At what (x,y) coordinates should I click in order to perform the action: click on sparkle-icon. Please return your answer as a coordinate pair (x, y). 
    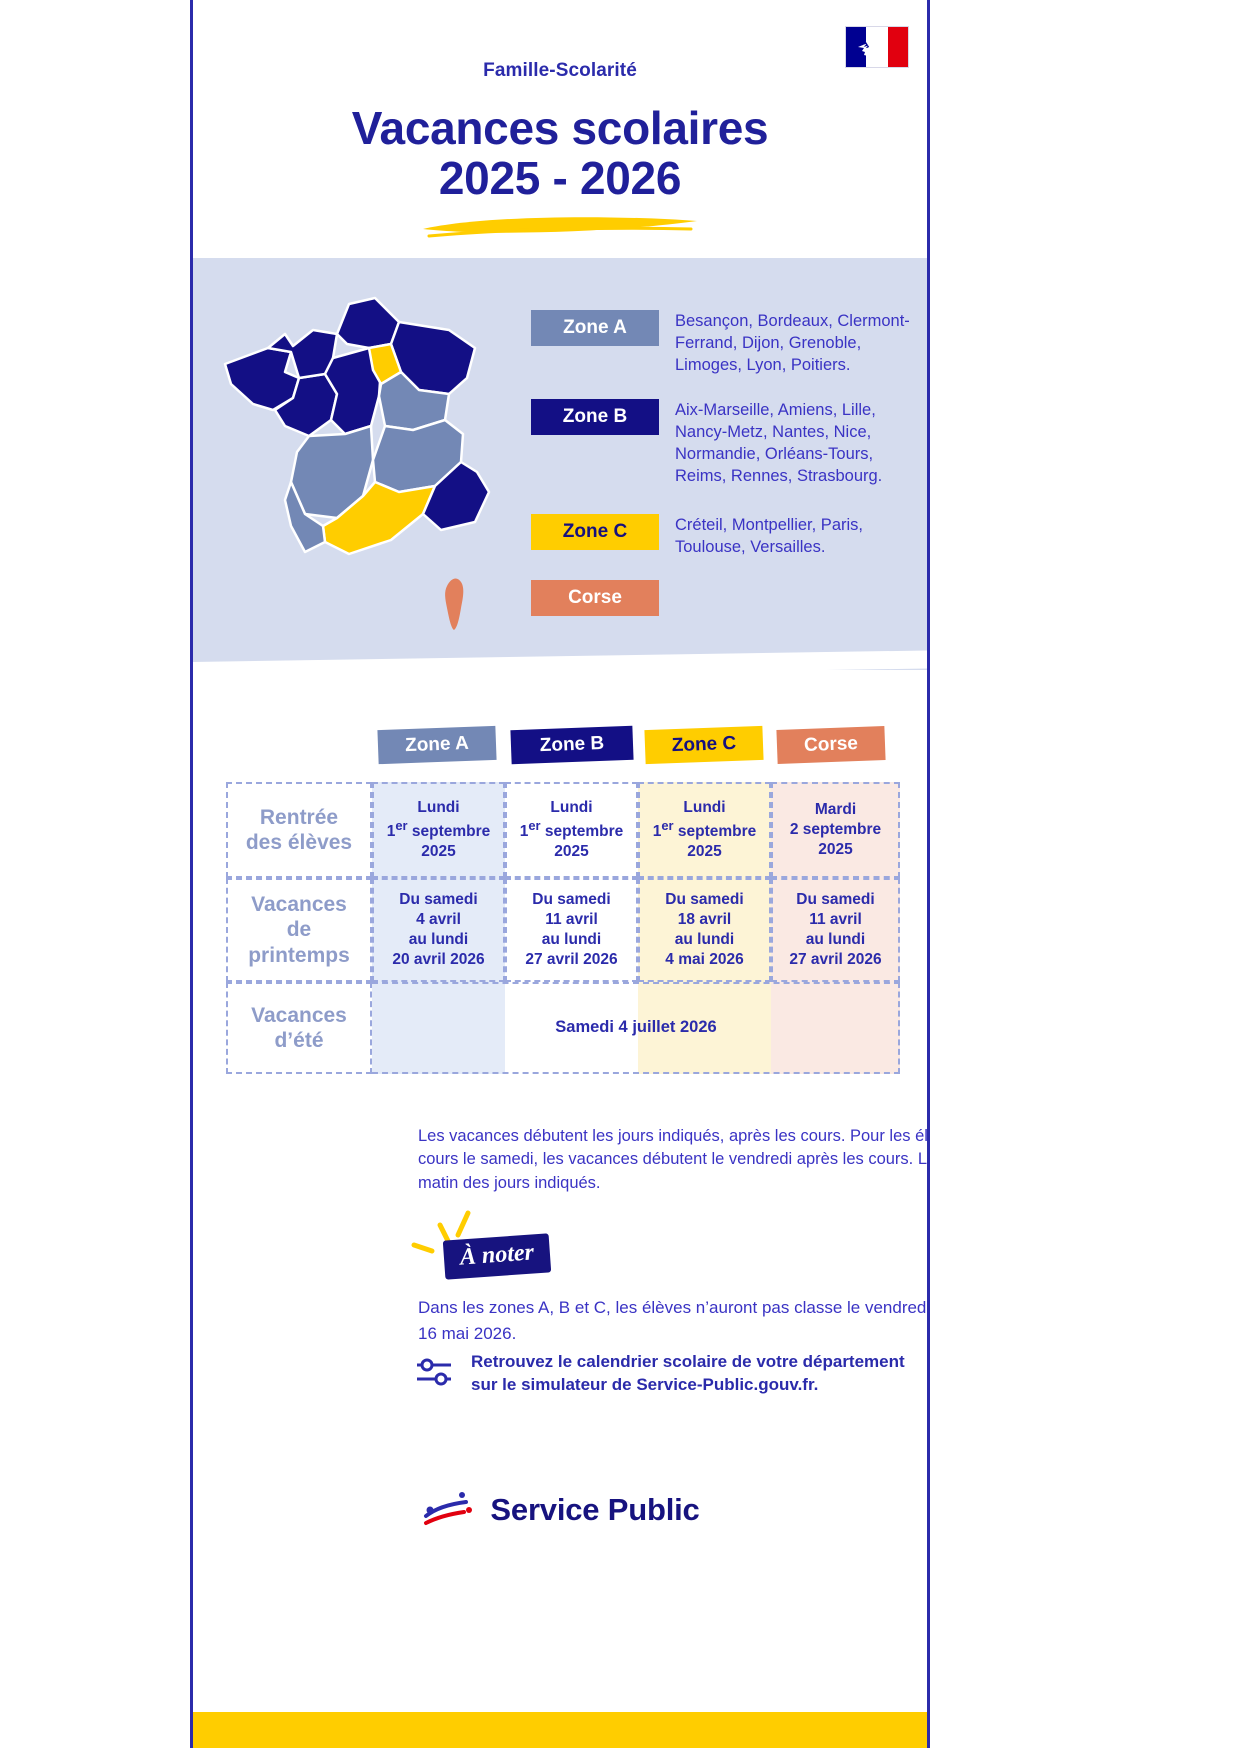
    Looking at the image, I should click on (441, 1232).